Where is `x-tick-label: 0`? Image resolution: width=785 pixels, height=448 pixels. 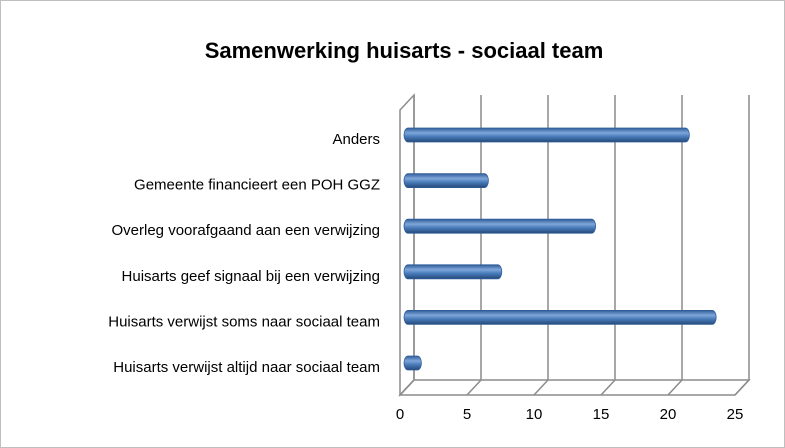 x-tick-label: 0 is located at coordinates (400, 414).